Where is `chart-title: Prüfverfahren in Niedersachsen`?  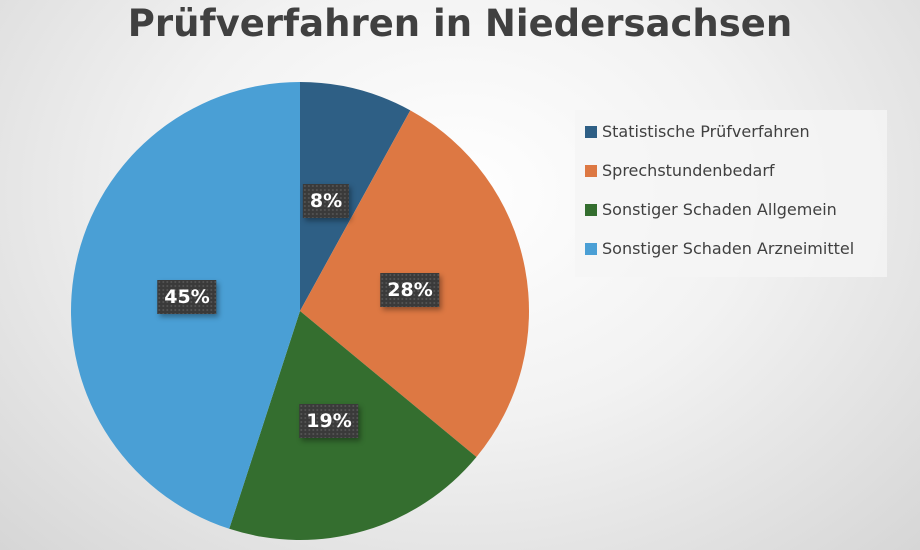
chart-title: Prüfverfahren in Niedersachsen is located at coordinates (460, 23).